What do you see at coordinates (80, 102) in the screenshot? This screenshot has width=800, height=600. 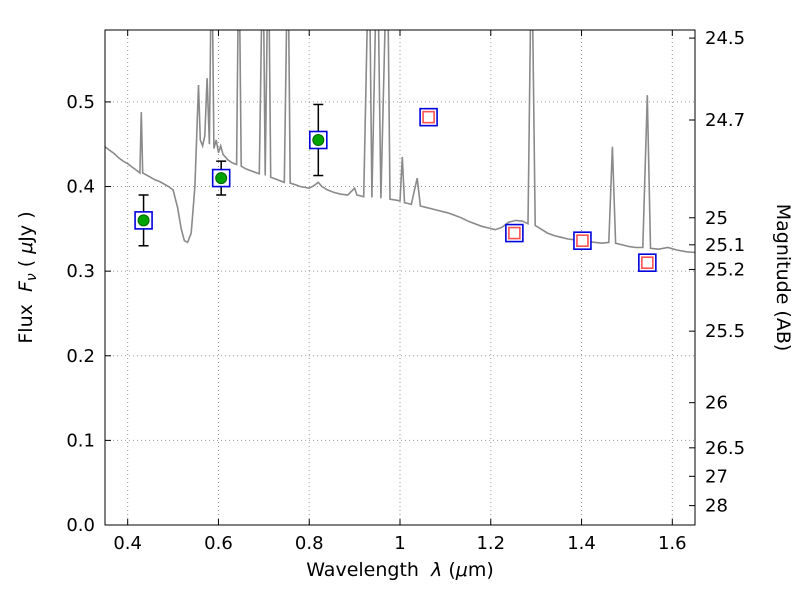 I see `flux-tick-label: 0.5` at bounding box center [80, 102].